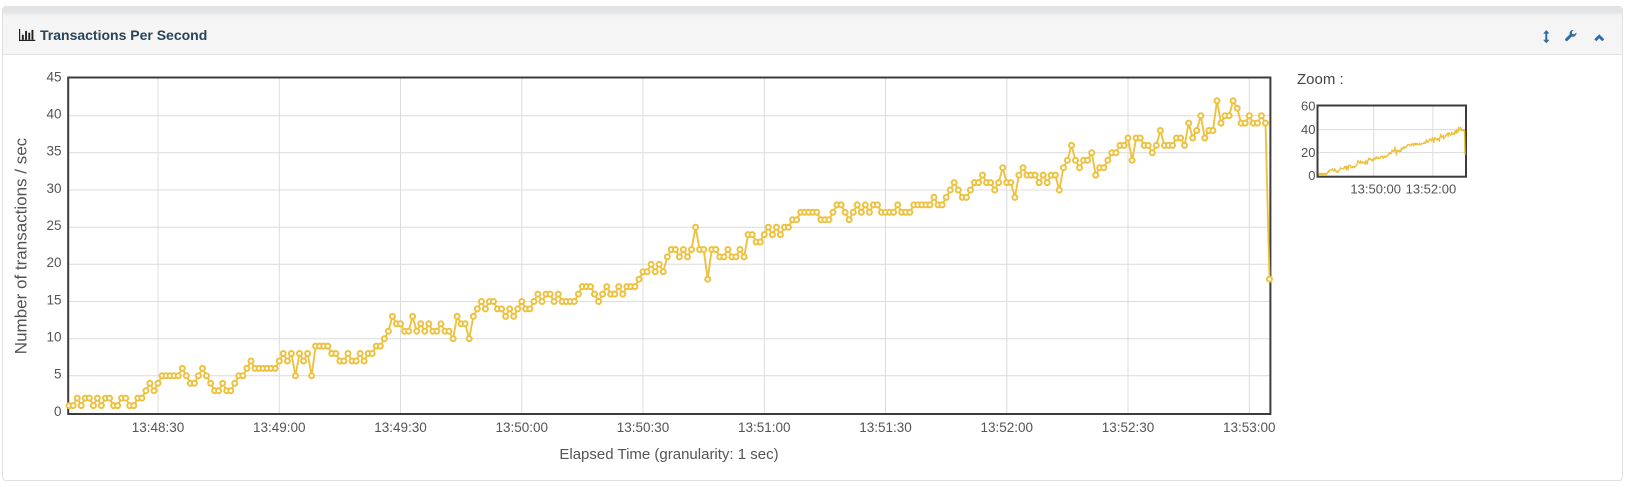 The width and height of the screenshot is (1627, 486). Describe the element at coordinates (158, 427) in the screenshot. I see `svg-text: 13:48:30` at that location.